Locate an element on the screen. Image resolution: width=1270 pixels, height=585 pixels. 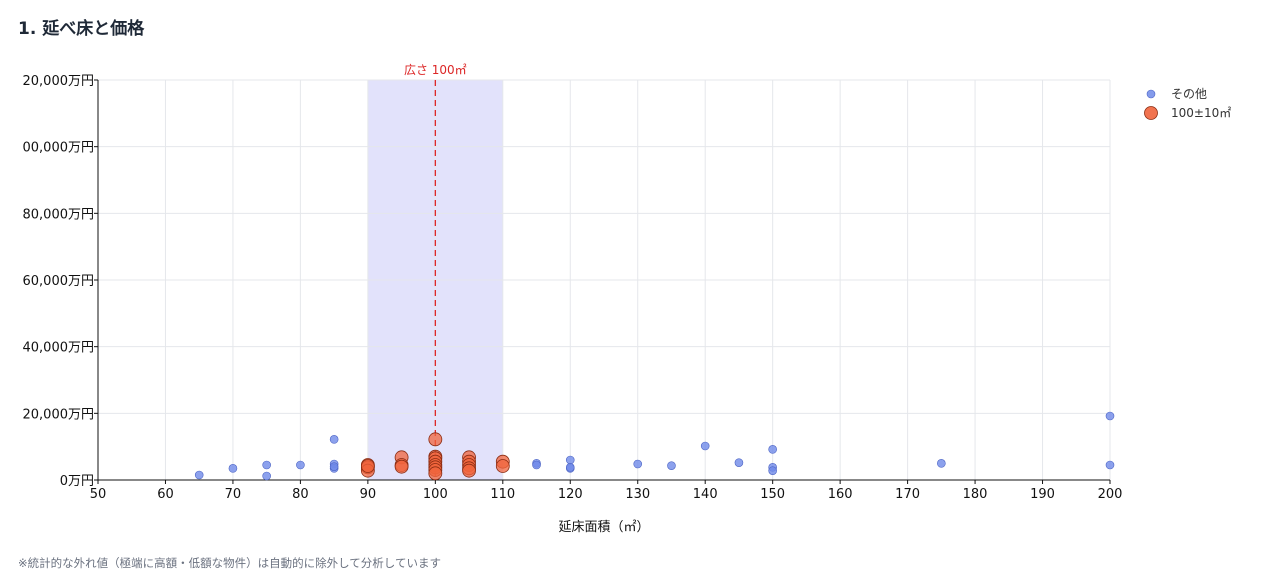
x-tick-label: 130 is located at coordinates (637, 494).